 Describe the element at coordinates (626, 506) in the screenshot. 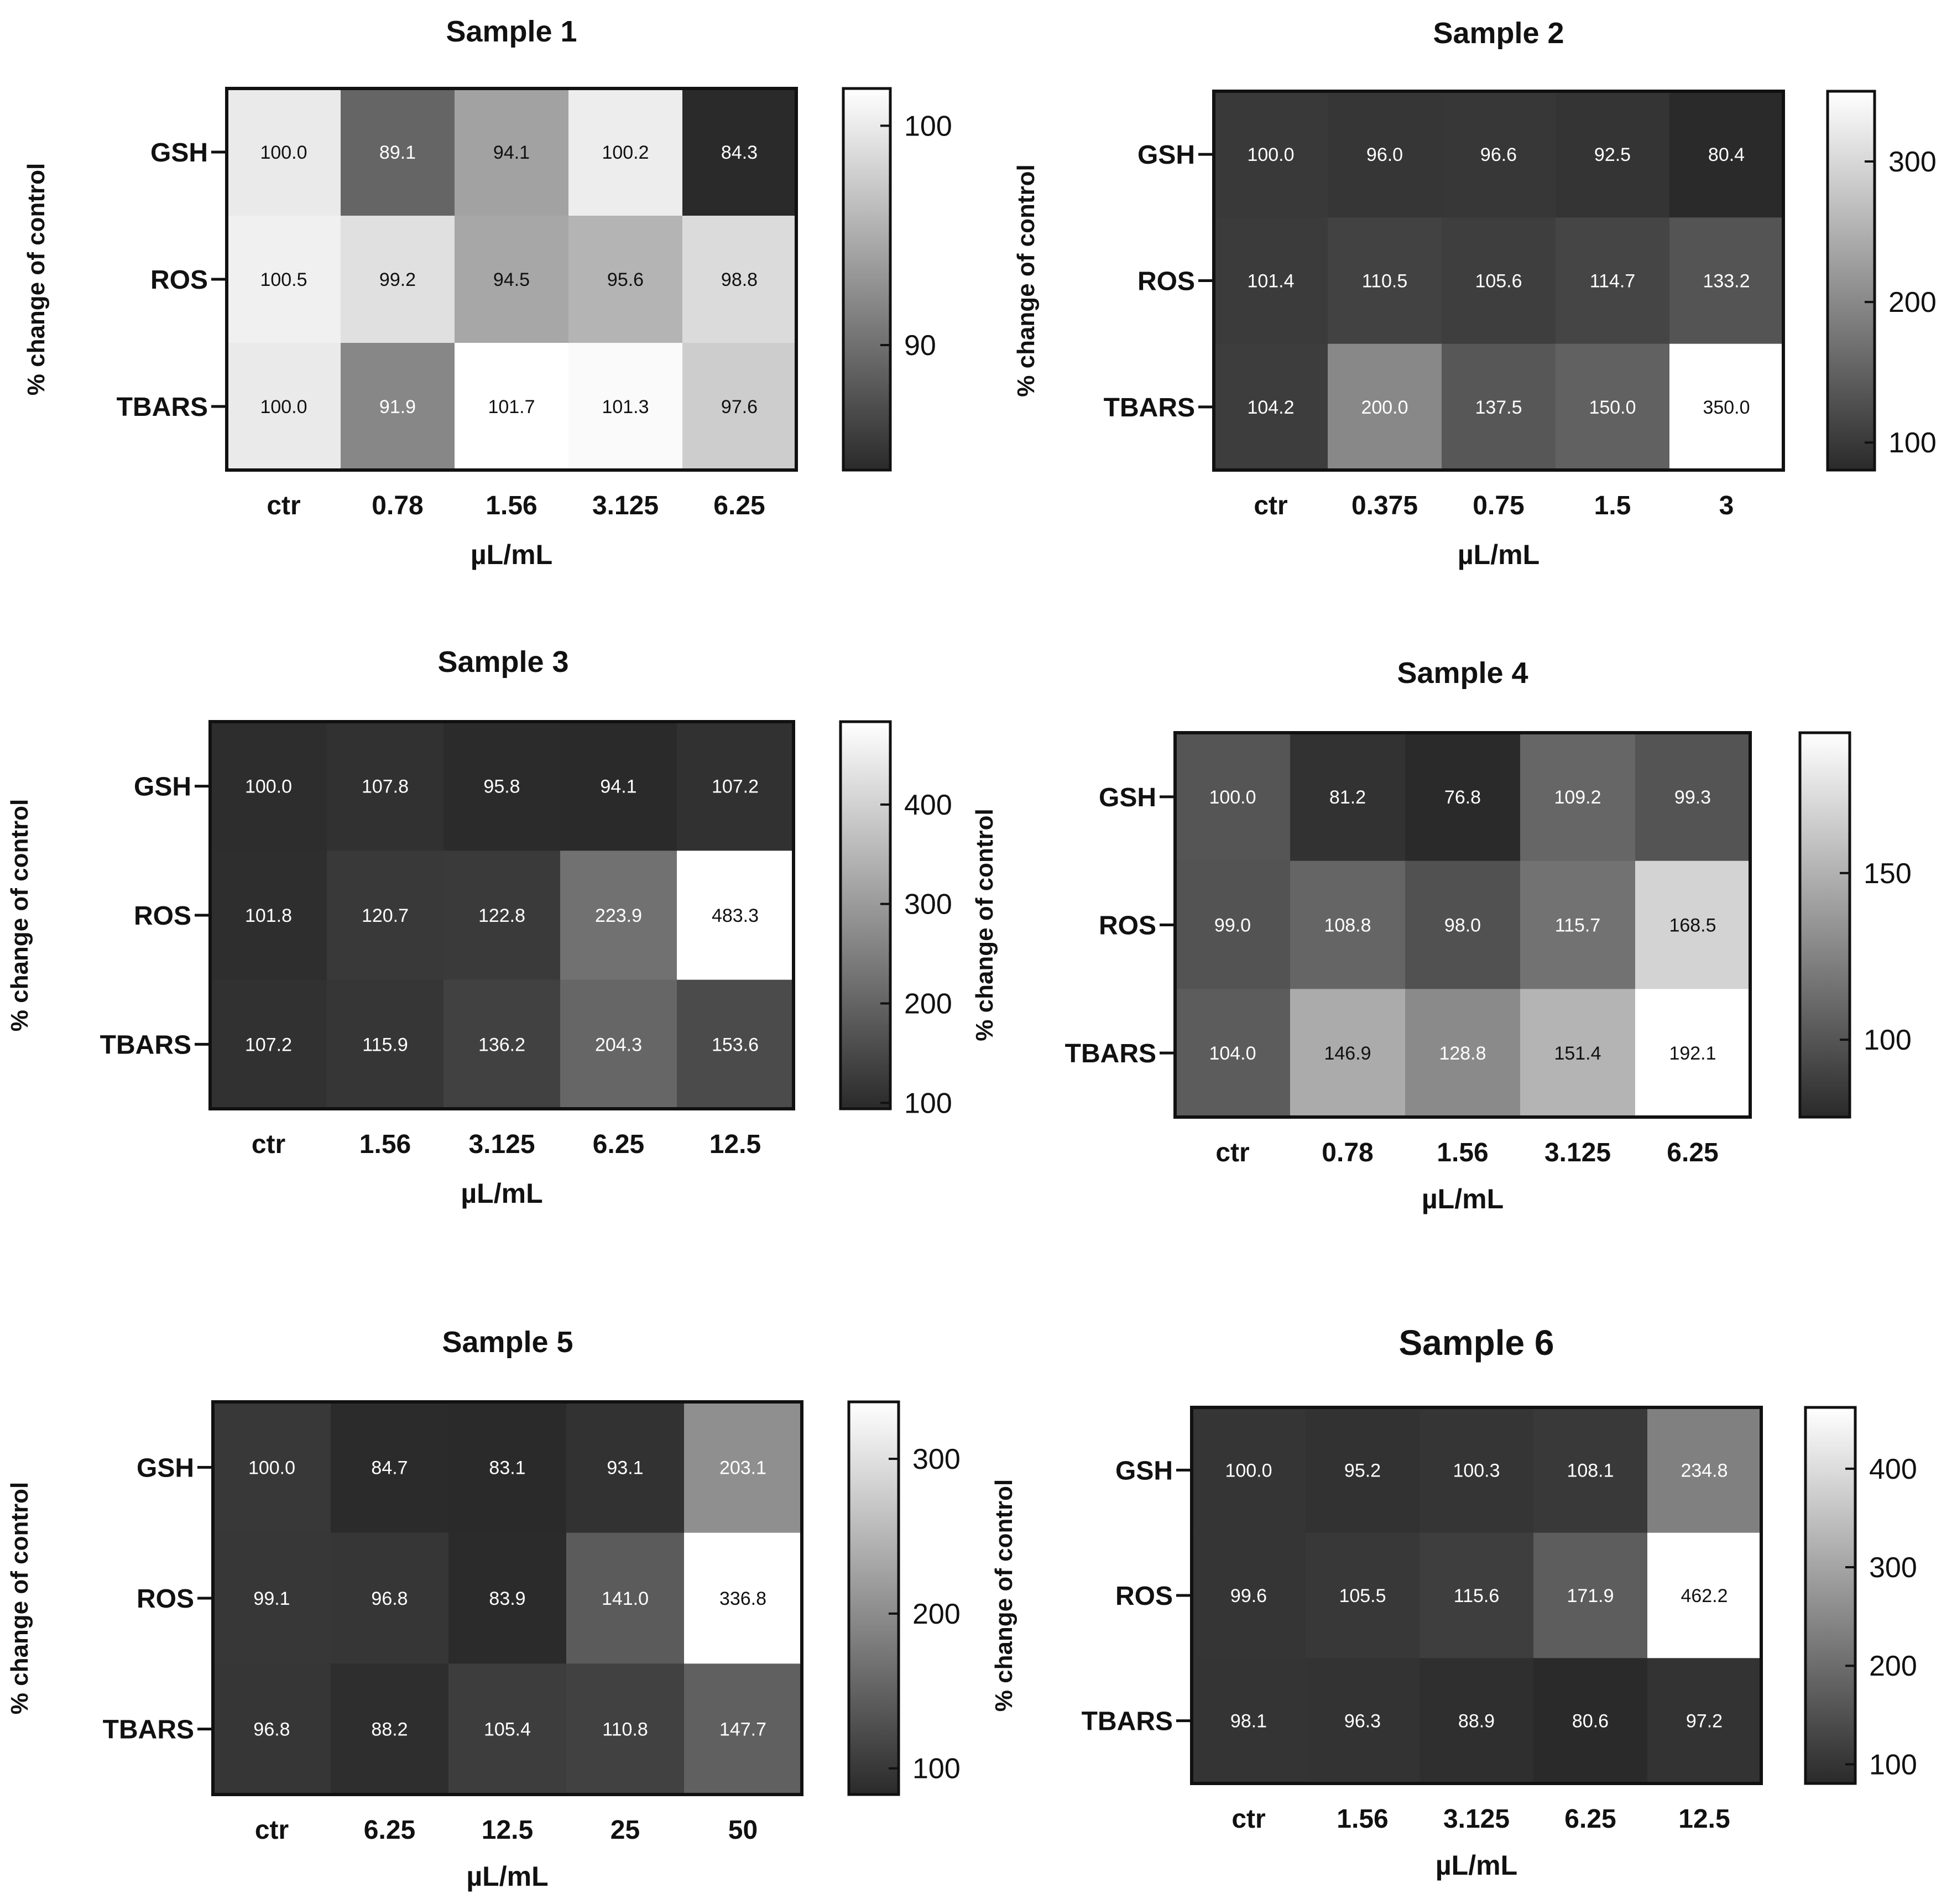

I see `column-label: 3.125` at that location.